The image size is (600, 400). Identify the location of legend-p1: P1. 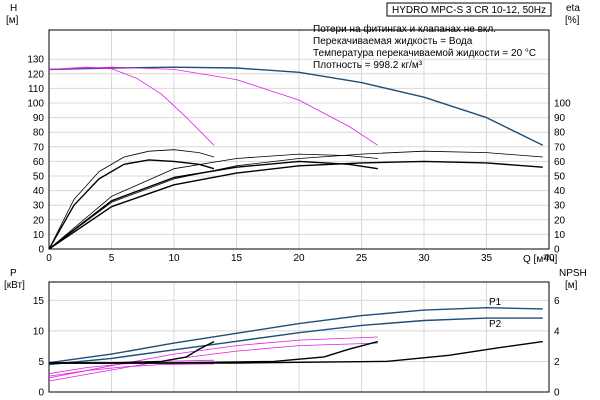
(495, 302).